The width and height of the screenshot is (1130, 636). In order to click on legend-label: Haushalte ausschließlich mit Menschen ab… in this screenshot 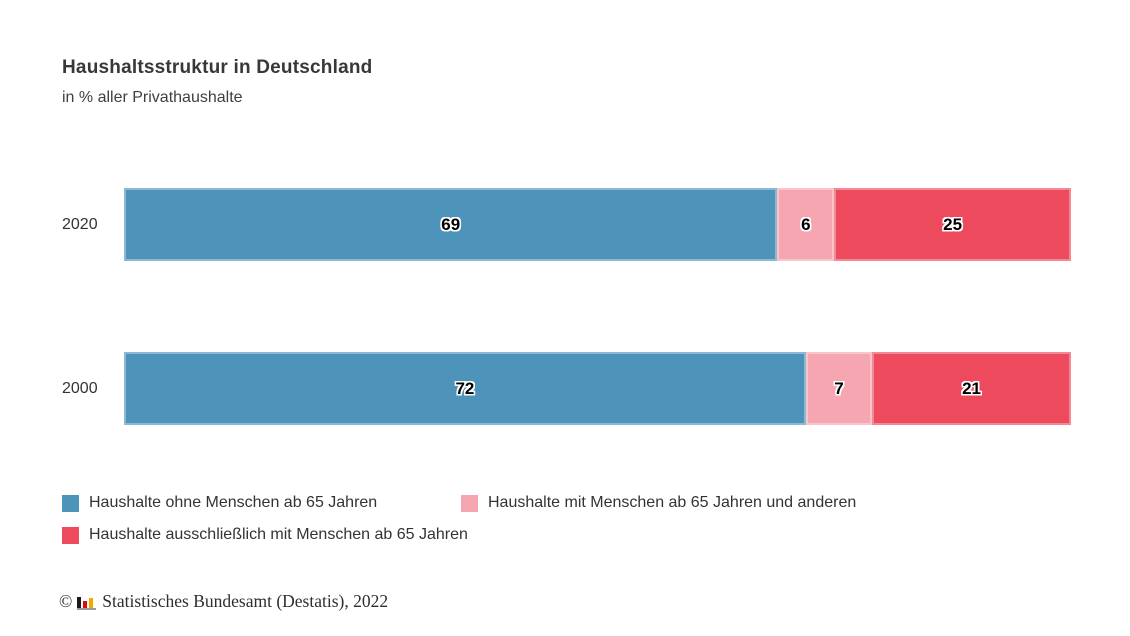, I will do `click(278, 534)`.